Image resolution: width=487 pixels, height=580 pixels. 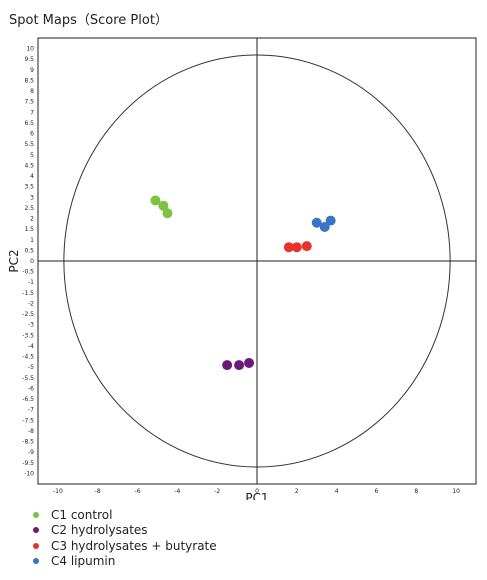 What do you see at coordinates (32, 197) in the screenshot?
I see `y-tick-label: 3` at bounding box center [32, 197].